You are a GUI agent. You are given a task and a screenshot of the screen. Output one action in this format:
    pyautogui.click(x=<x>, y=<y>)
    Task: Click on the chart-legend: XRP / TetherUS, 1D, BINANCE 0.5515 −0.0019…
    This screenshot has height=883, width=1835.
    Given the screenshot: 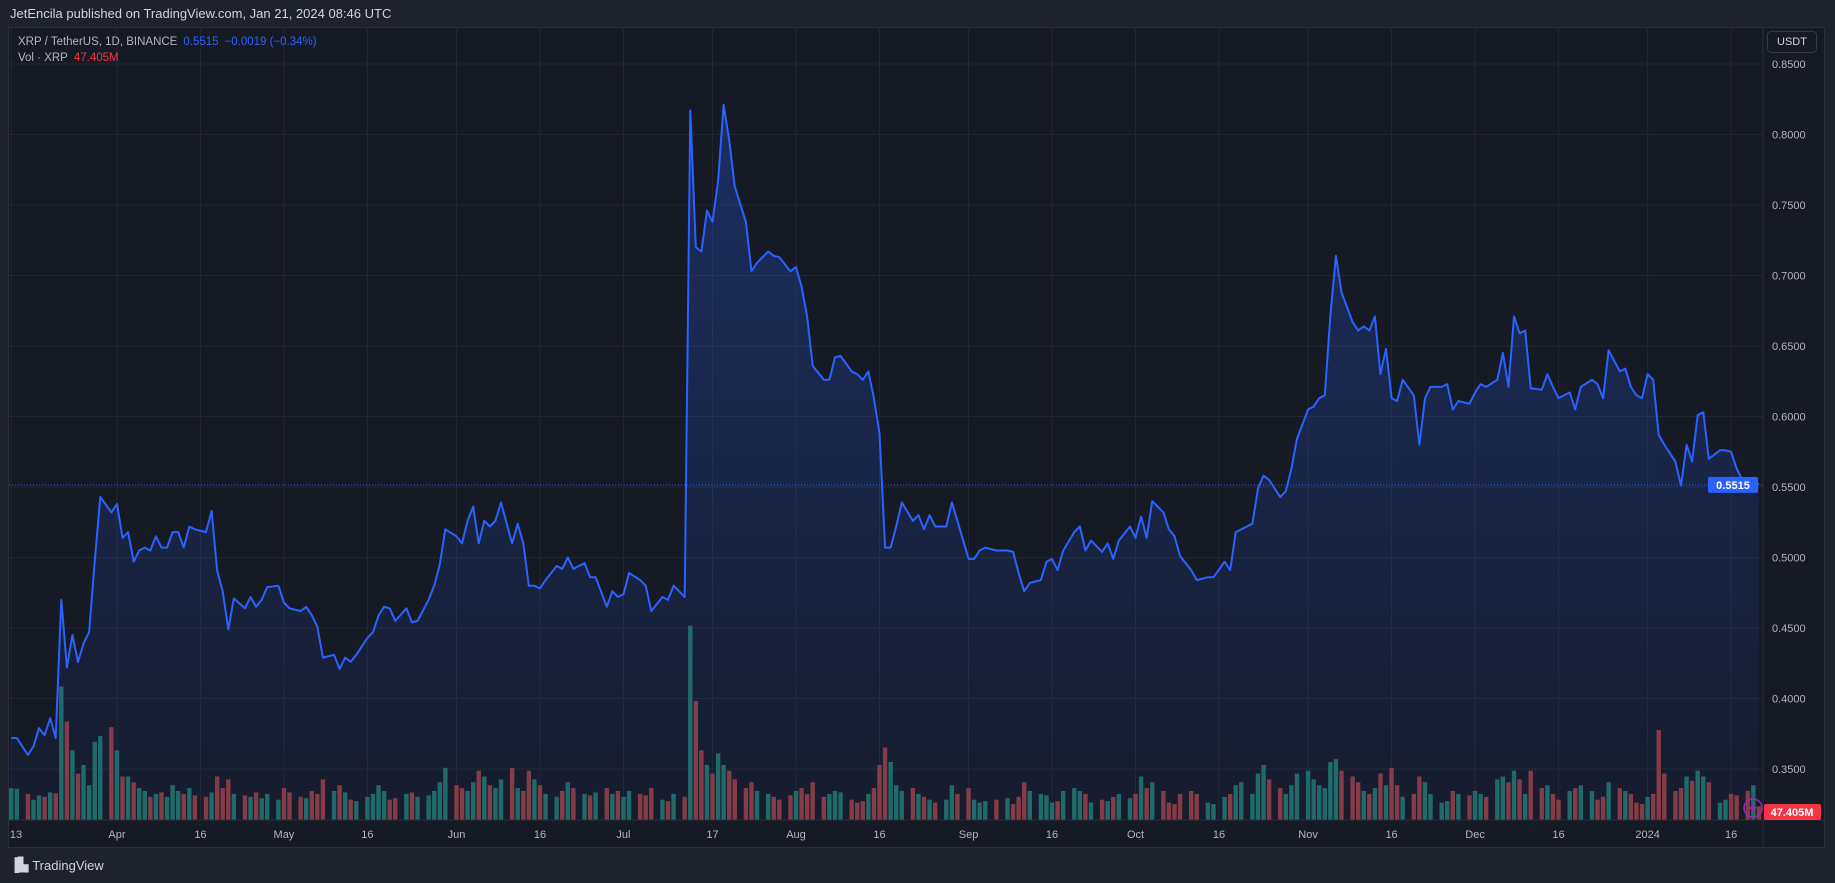 What is the action you would take?
    pyautogui.click(x=167, y=50)
    